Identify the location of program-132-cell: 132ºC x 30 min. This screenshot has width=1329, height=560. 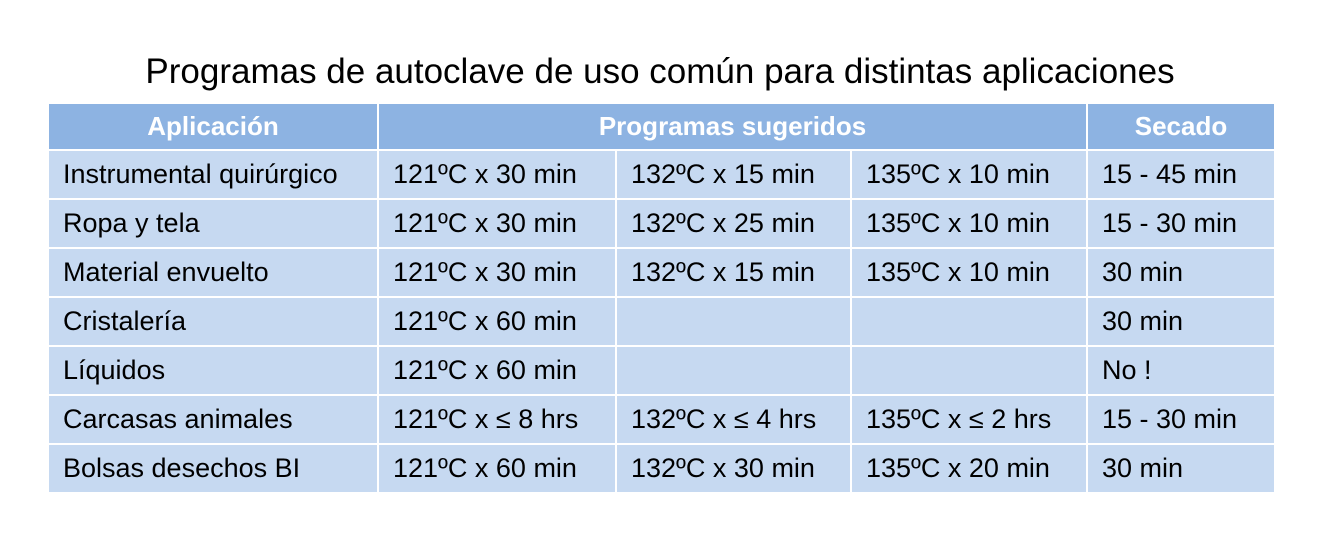
(733, 468).